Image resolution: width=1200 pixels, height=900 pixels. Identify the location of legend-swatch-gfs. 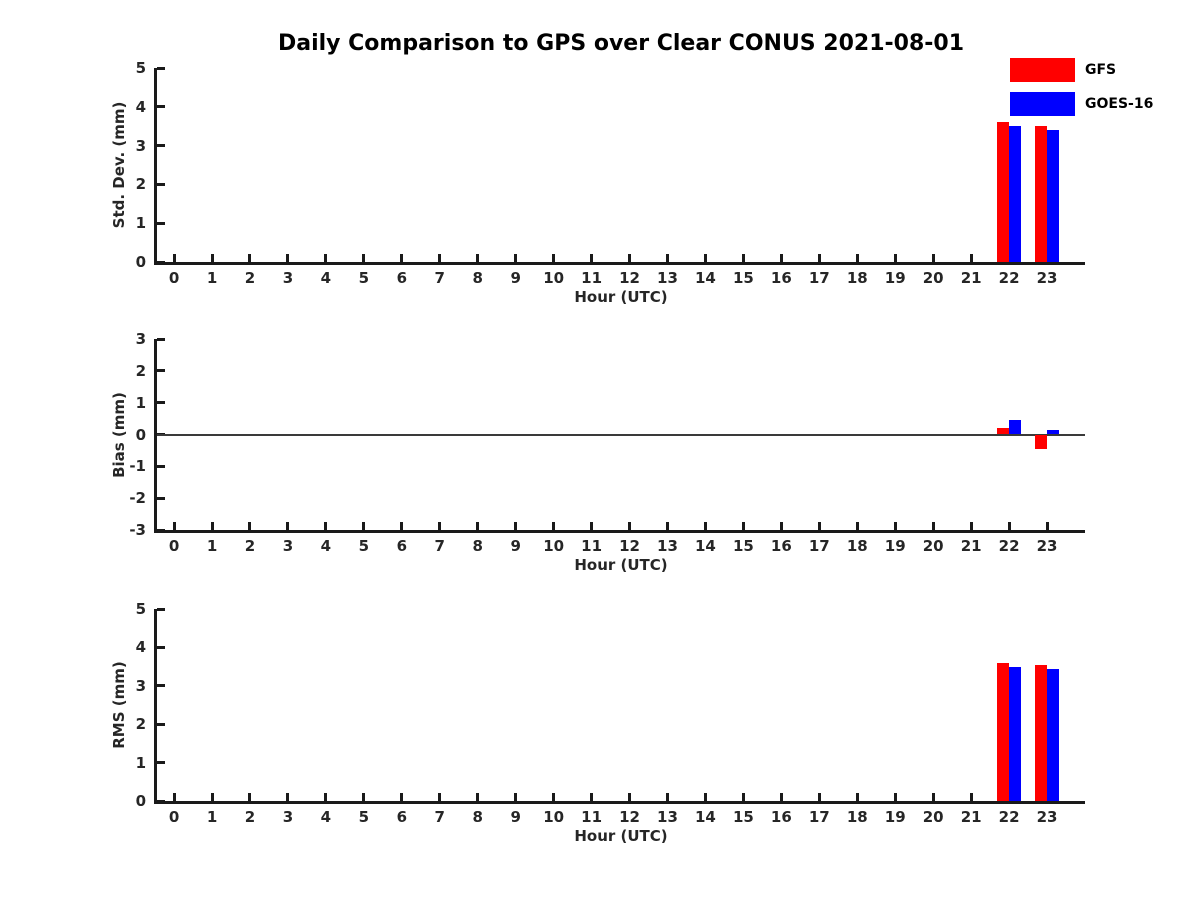
(1042, 70).